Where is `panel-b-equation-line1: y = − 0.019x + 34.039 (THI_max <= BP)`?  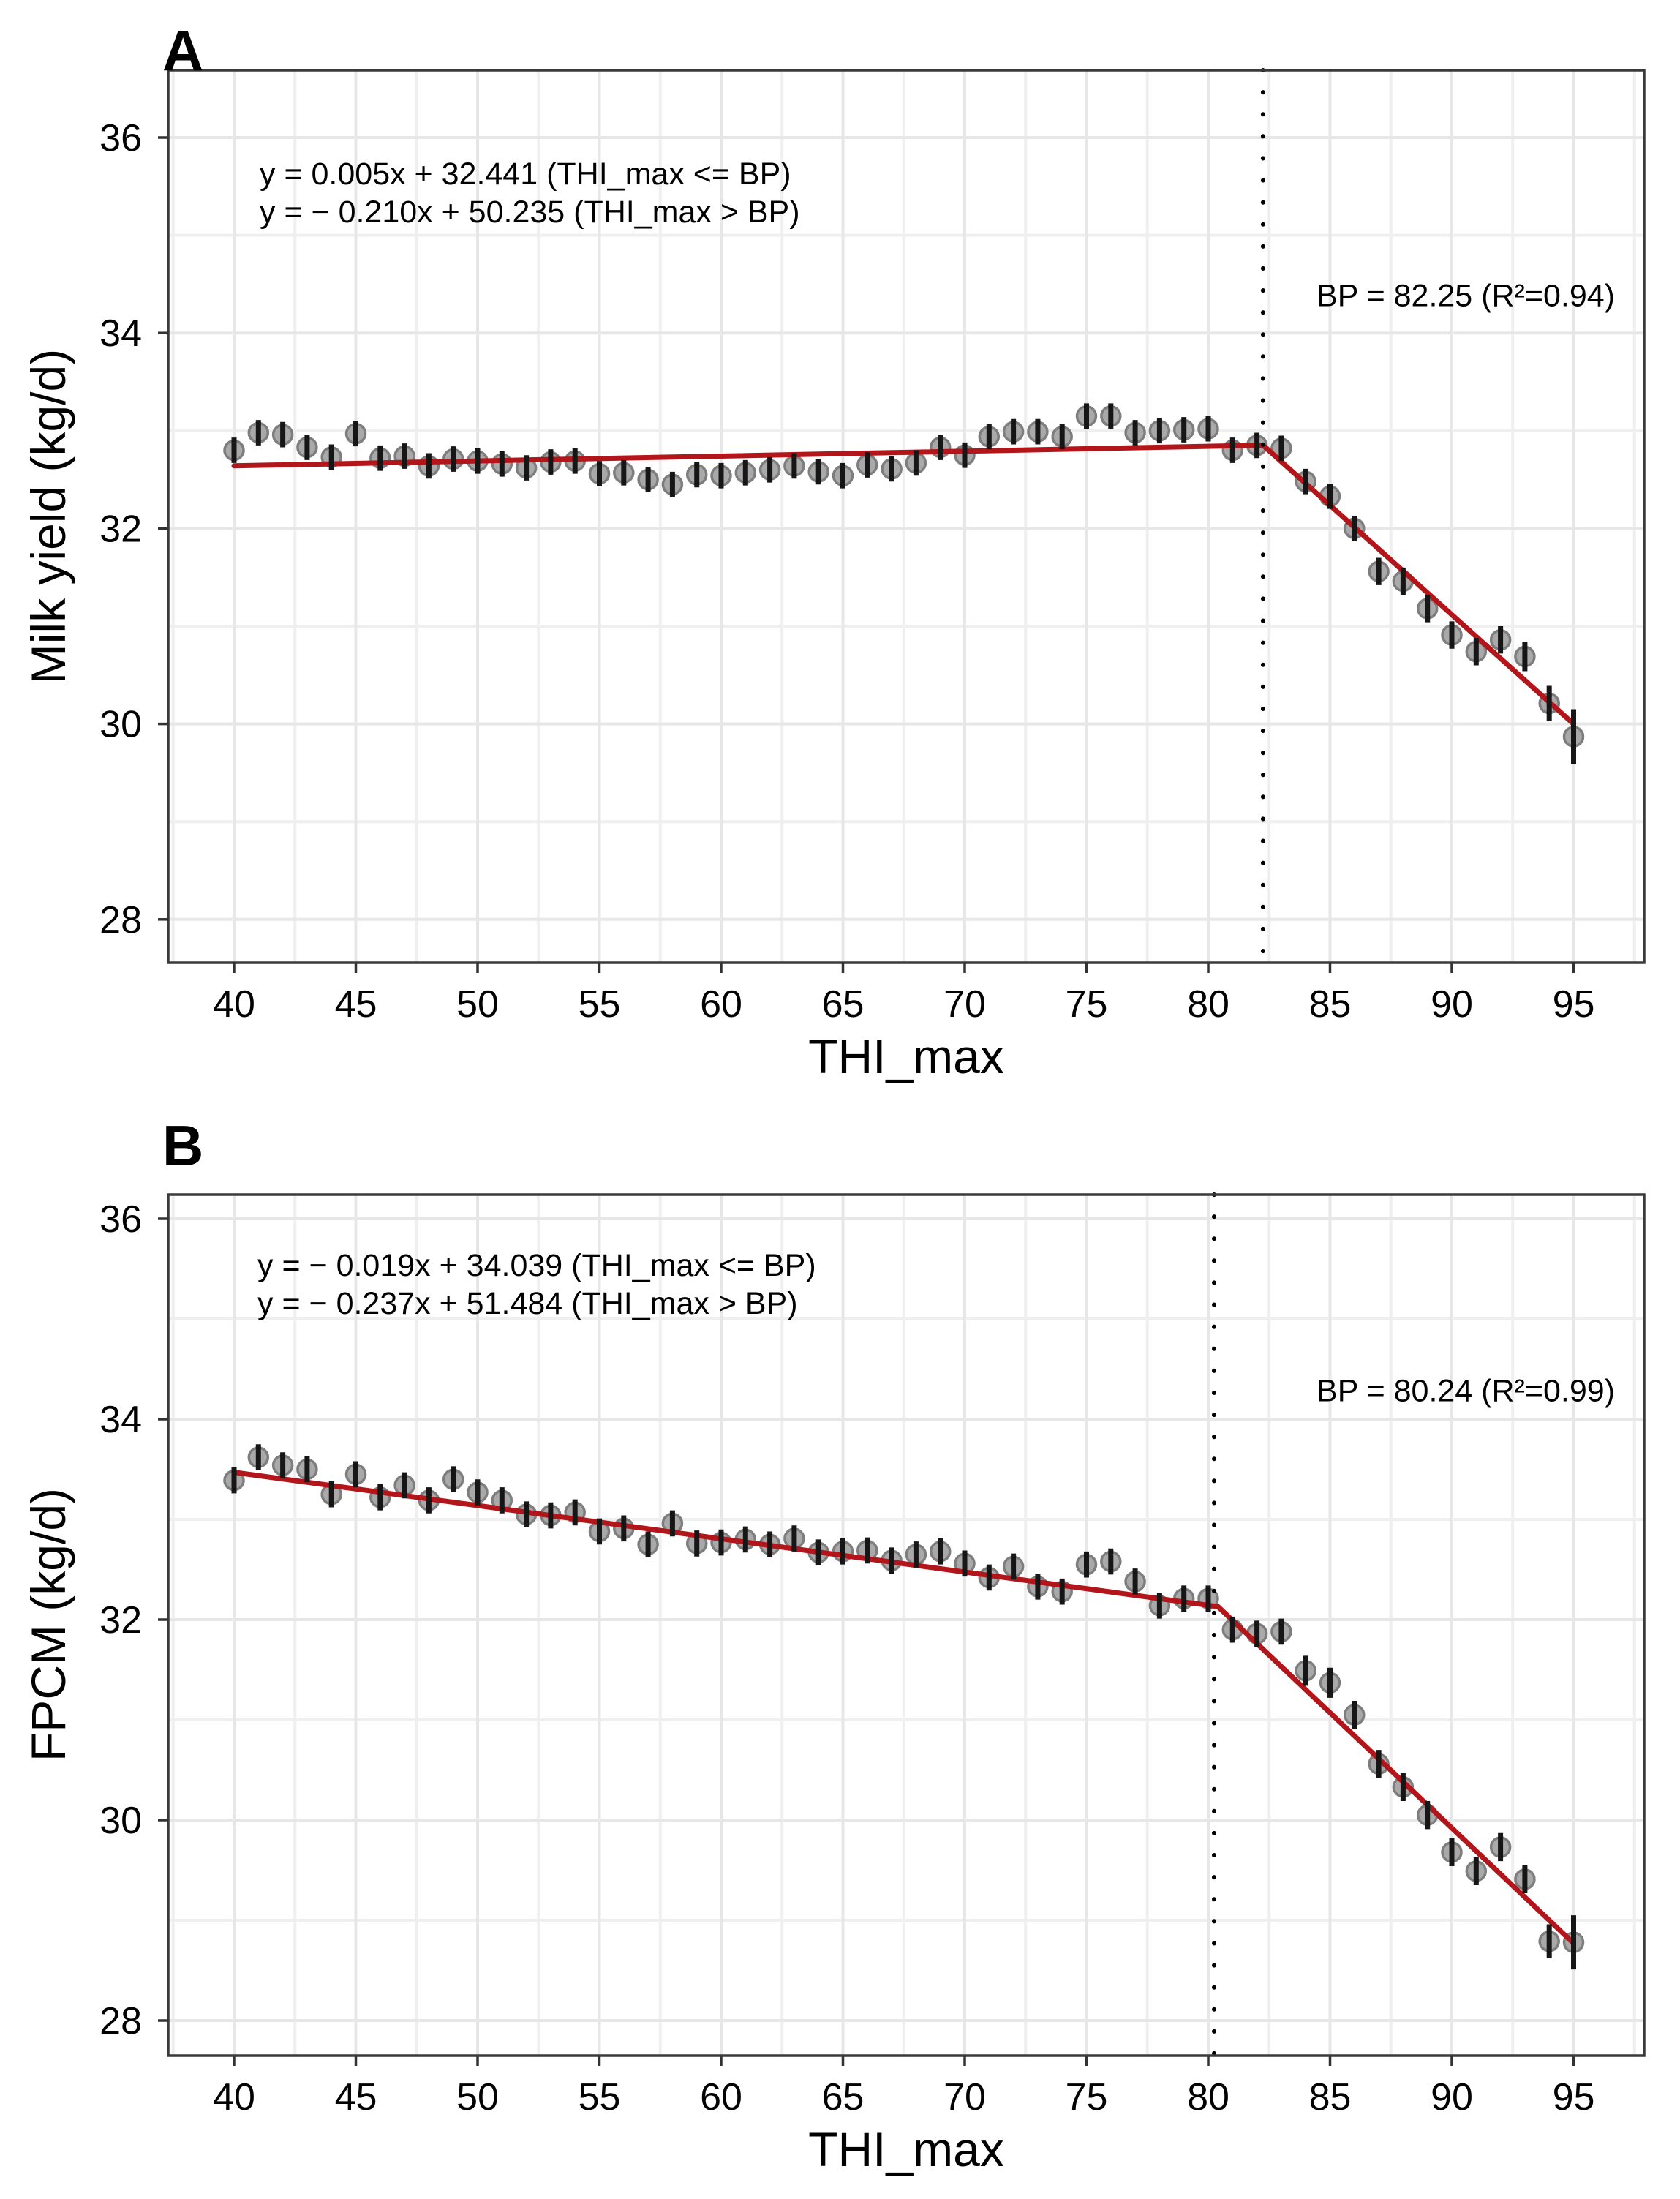 panel-b-equation-line1: y = − 0.019x + 34.039 (THI_max <= BP) is located at coordinates (537, 1265).